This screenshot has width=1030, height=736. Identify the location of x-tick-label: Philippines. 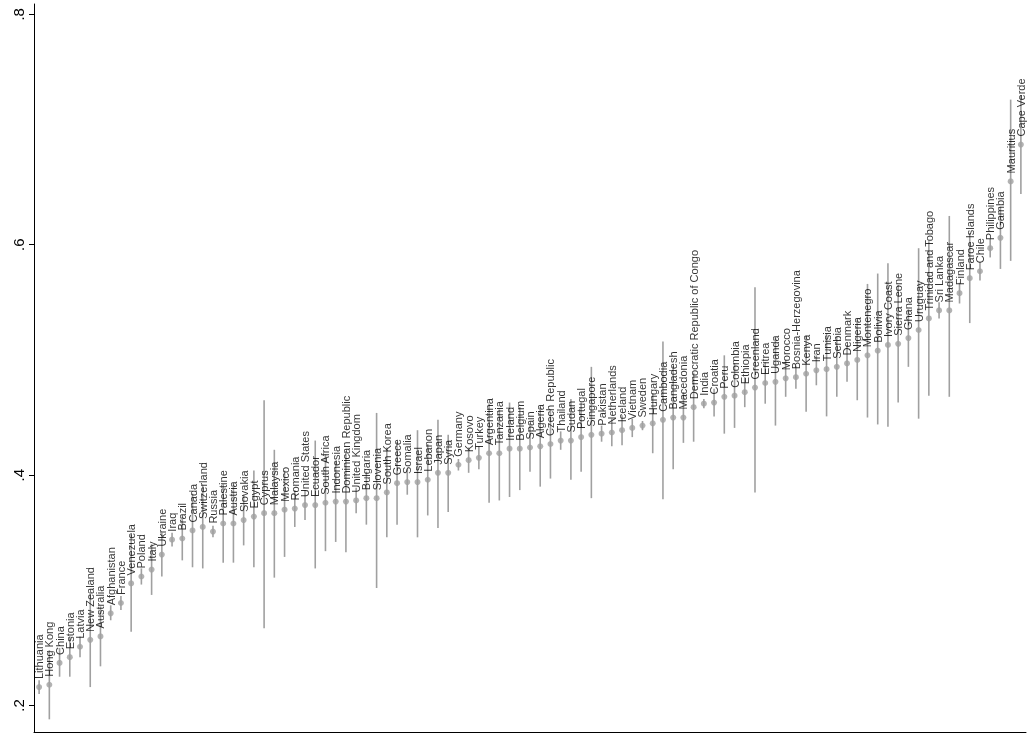
(990, 213).